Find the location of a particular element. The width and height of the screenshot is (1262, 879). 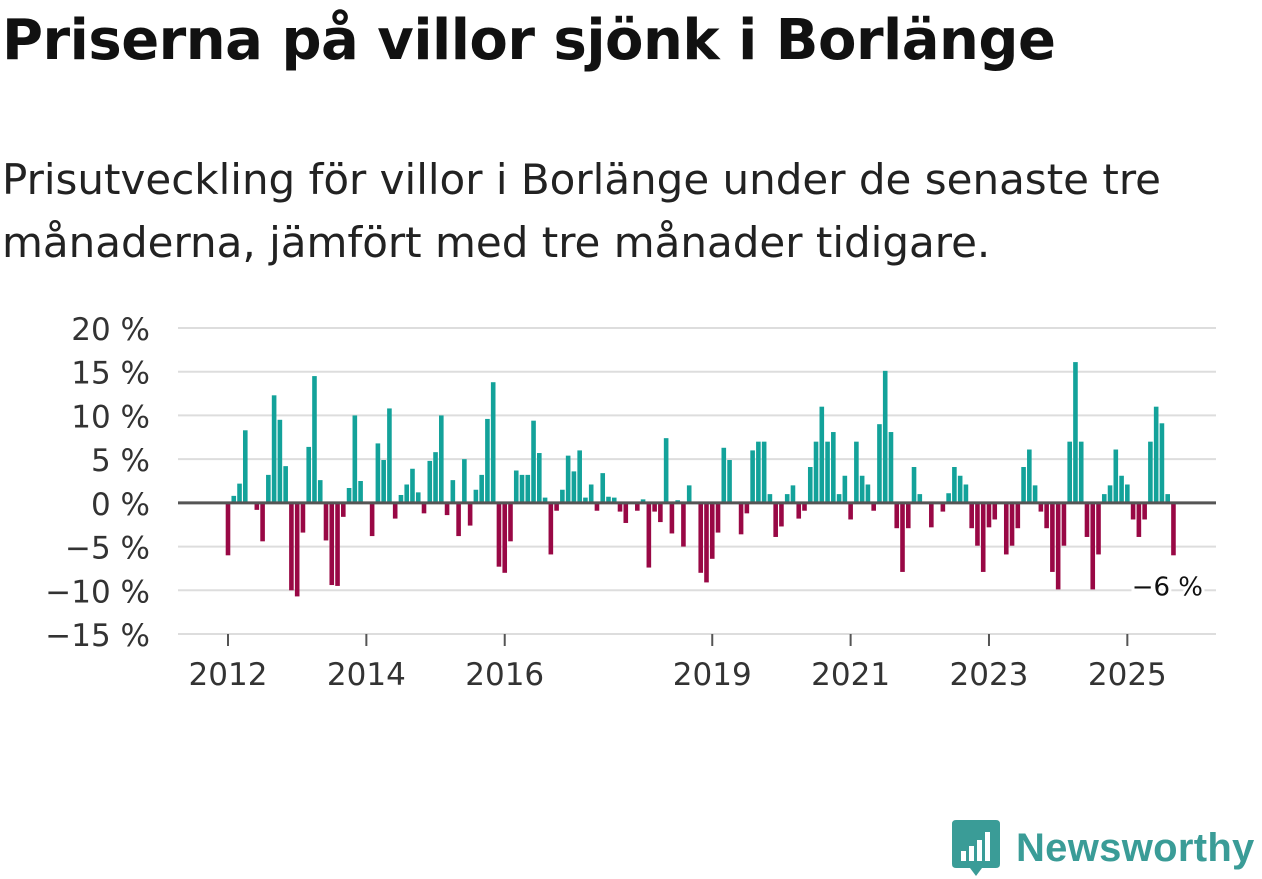

y-tick-label: 10 % is located at coordinates (110, 417).